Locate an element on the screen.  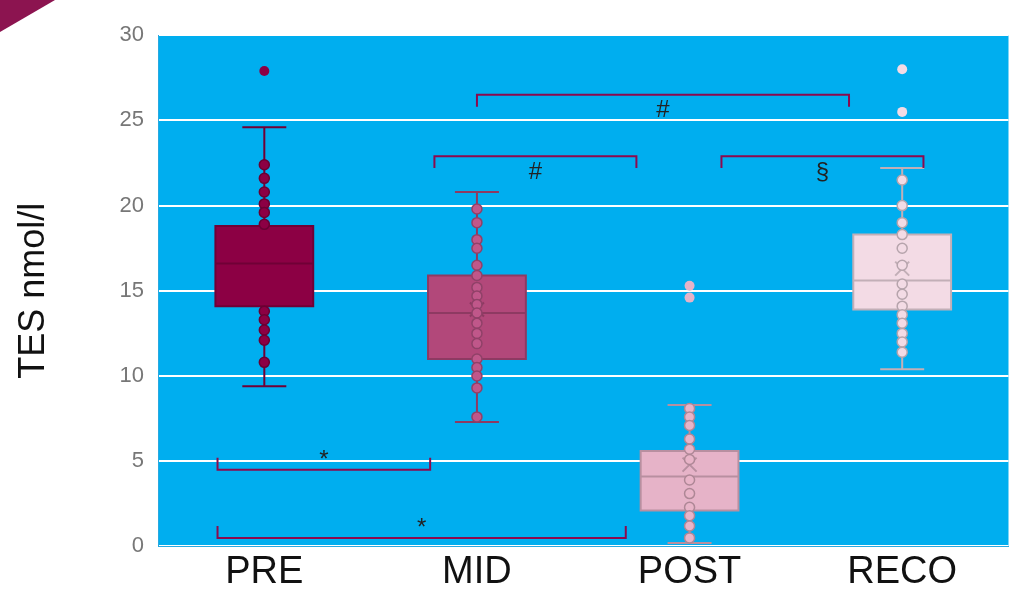
y-tick-label: 0 is located at coordinates (137, 545).